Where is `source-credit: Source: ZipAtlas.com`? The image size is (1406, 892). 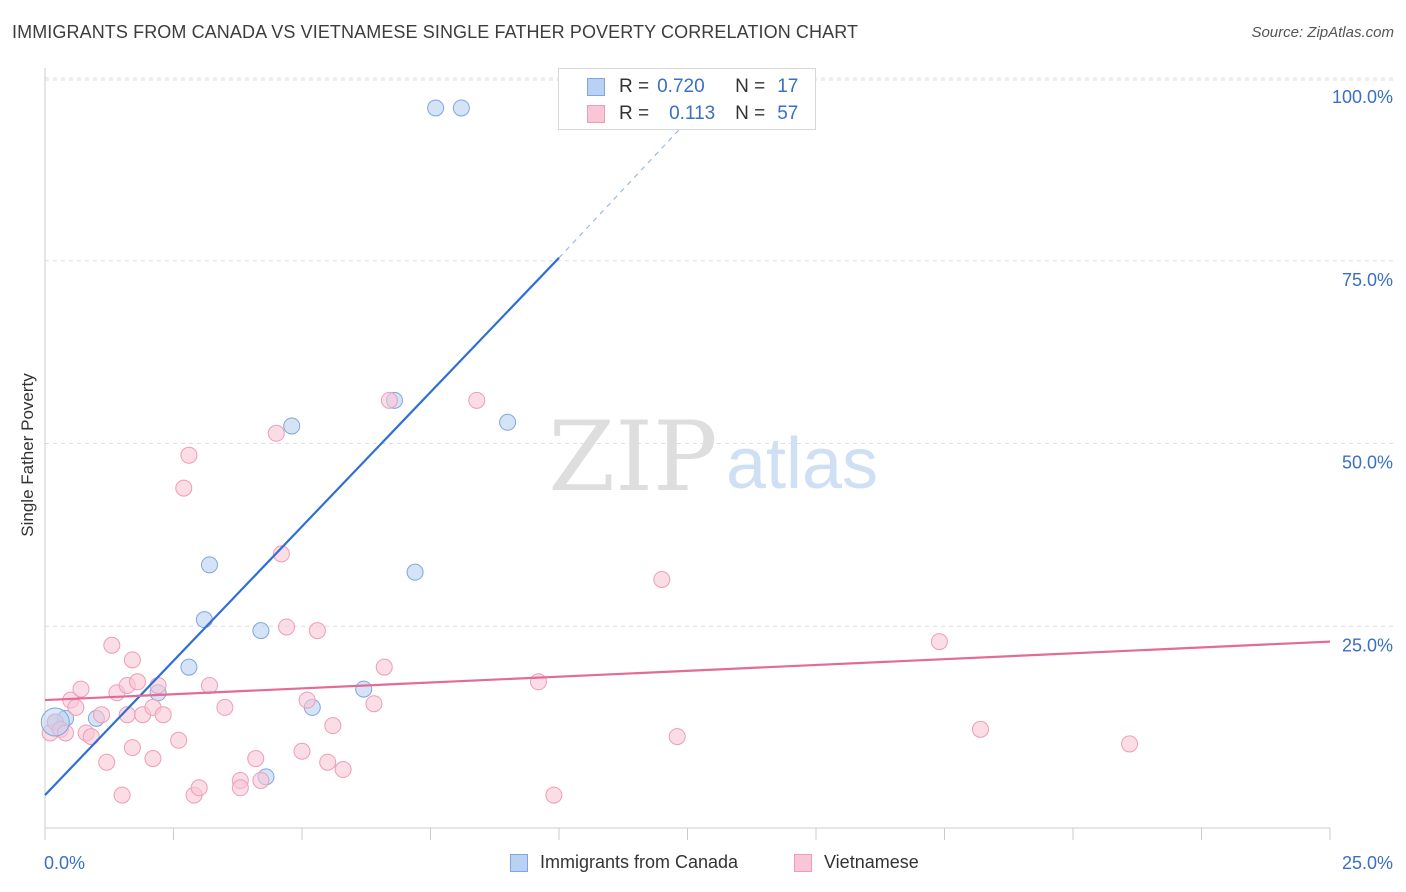 source-credit: Source: ZipAtlas.com is located at coordinates (1322, 32).